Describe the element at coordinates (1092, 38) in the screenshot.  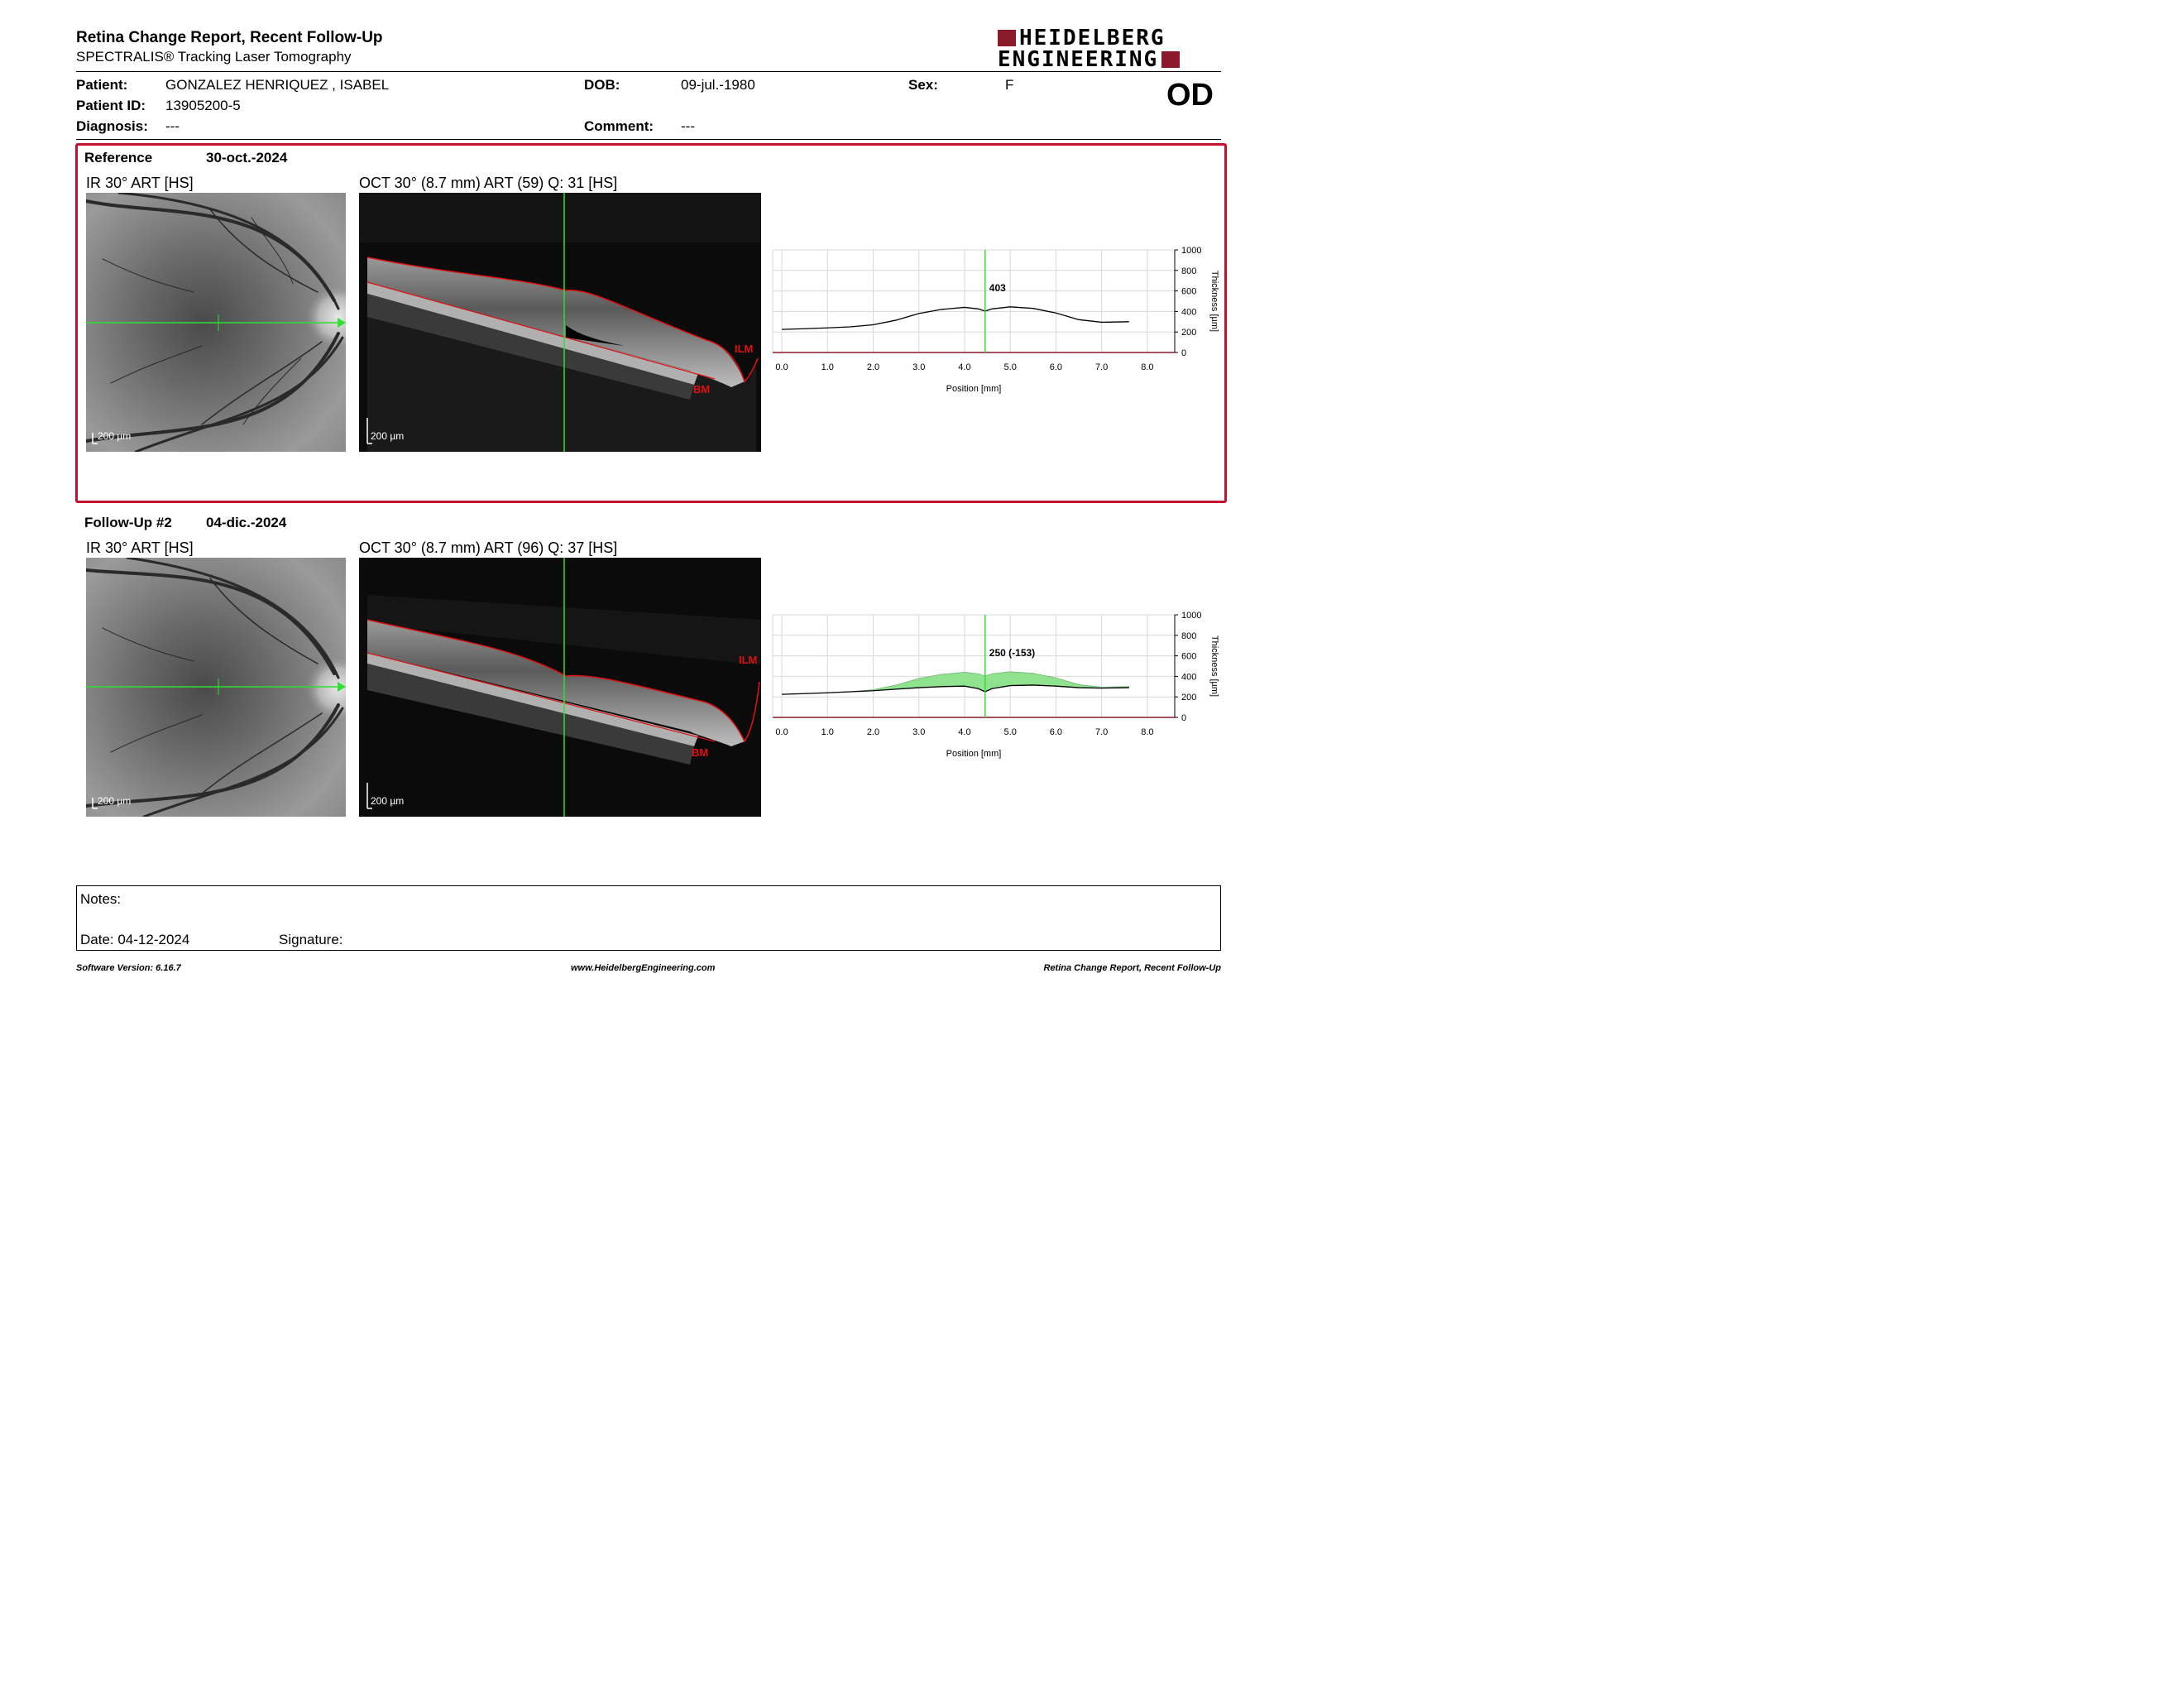
I see `logo-text-top: HEIDELBERG` at that location.